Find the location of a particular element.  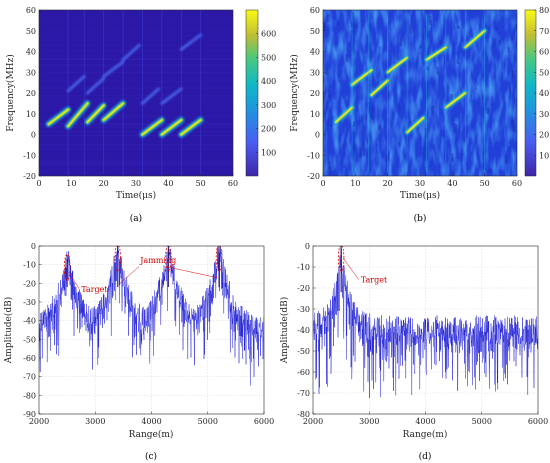

panel-d-ytick-label: -70 is located at coordinates (303, 393).